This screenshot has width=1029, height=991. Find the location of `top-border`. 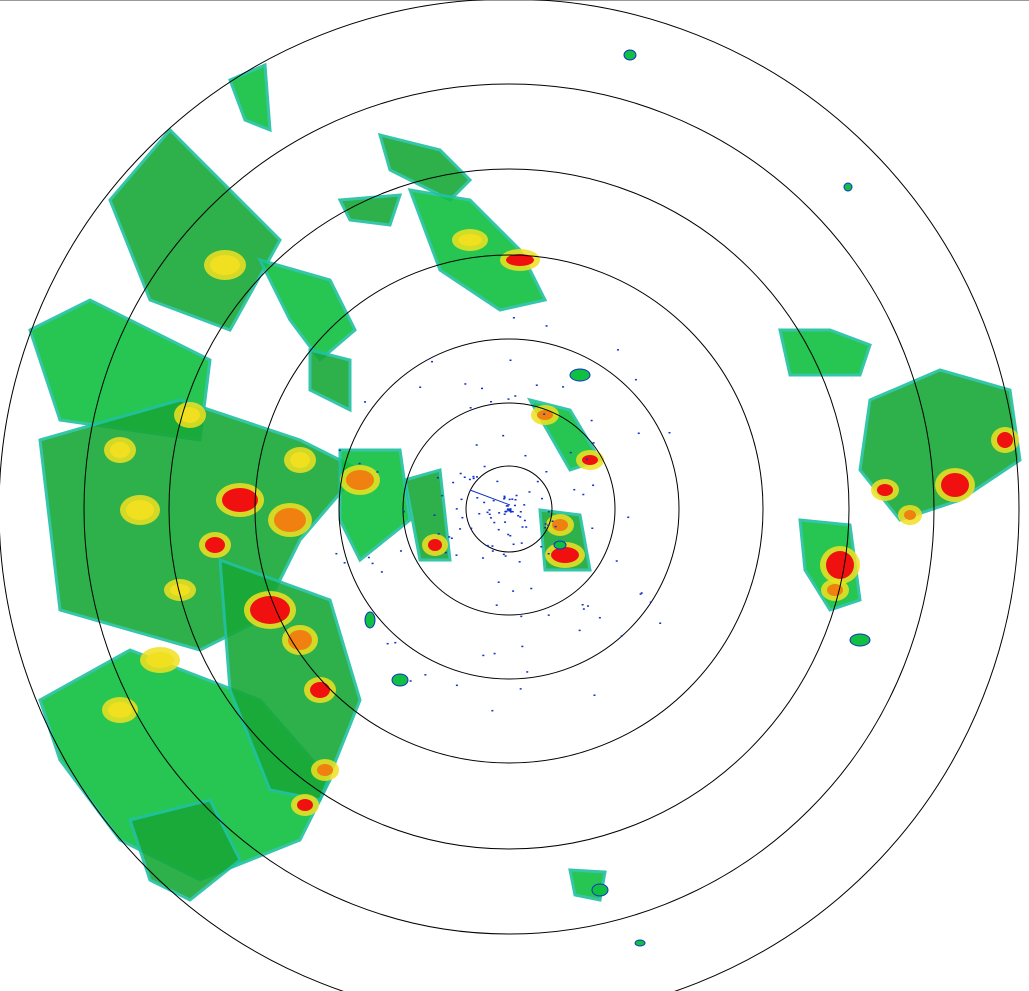

top-border is located at coordinates (514, 0).